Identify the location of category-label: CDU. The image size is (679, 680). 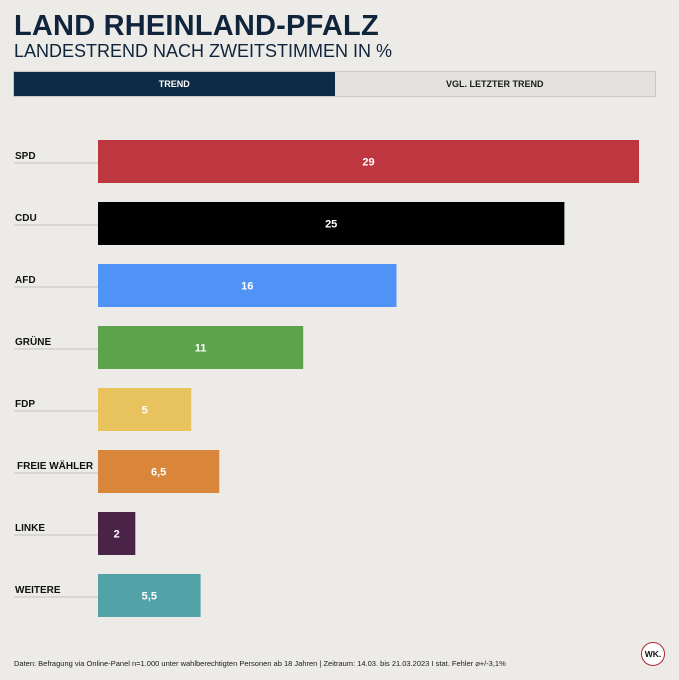
(26, 218).